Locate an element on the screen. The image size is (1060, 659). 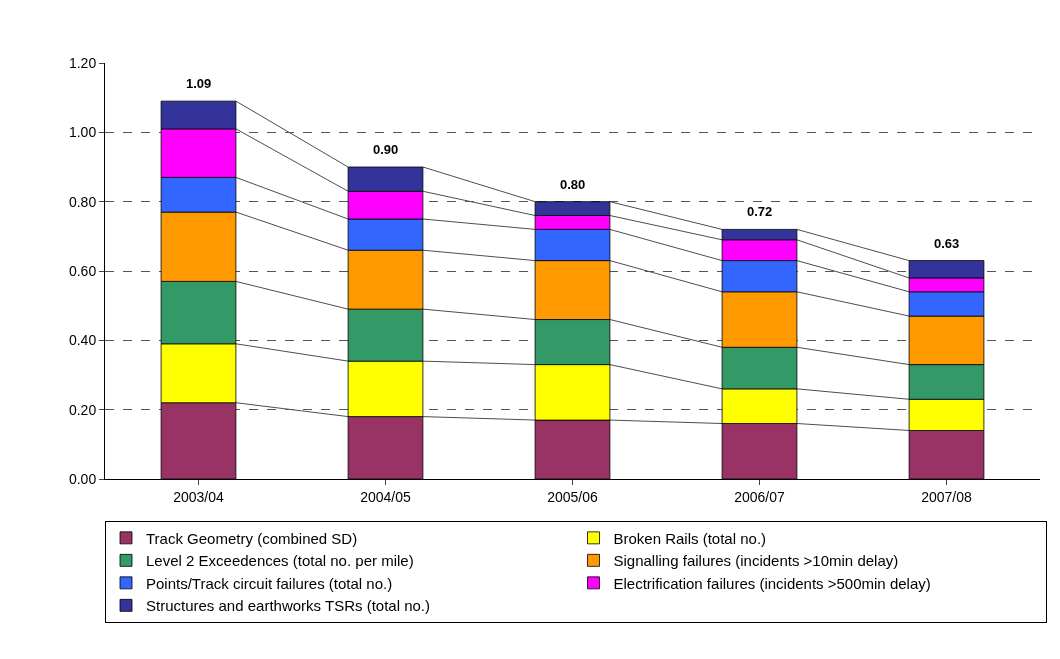
legend-label: Level 2 Exceedences (total no. per mile) is located at coordinates (280, 561).